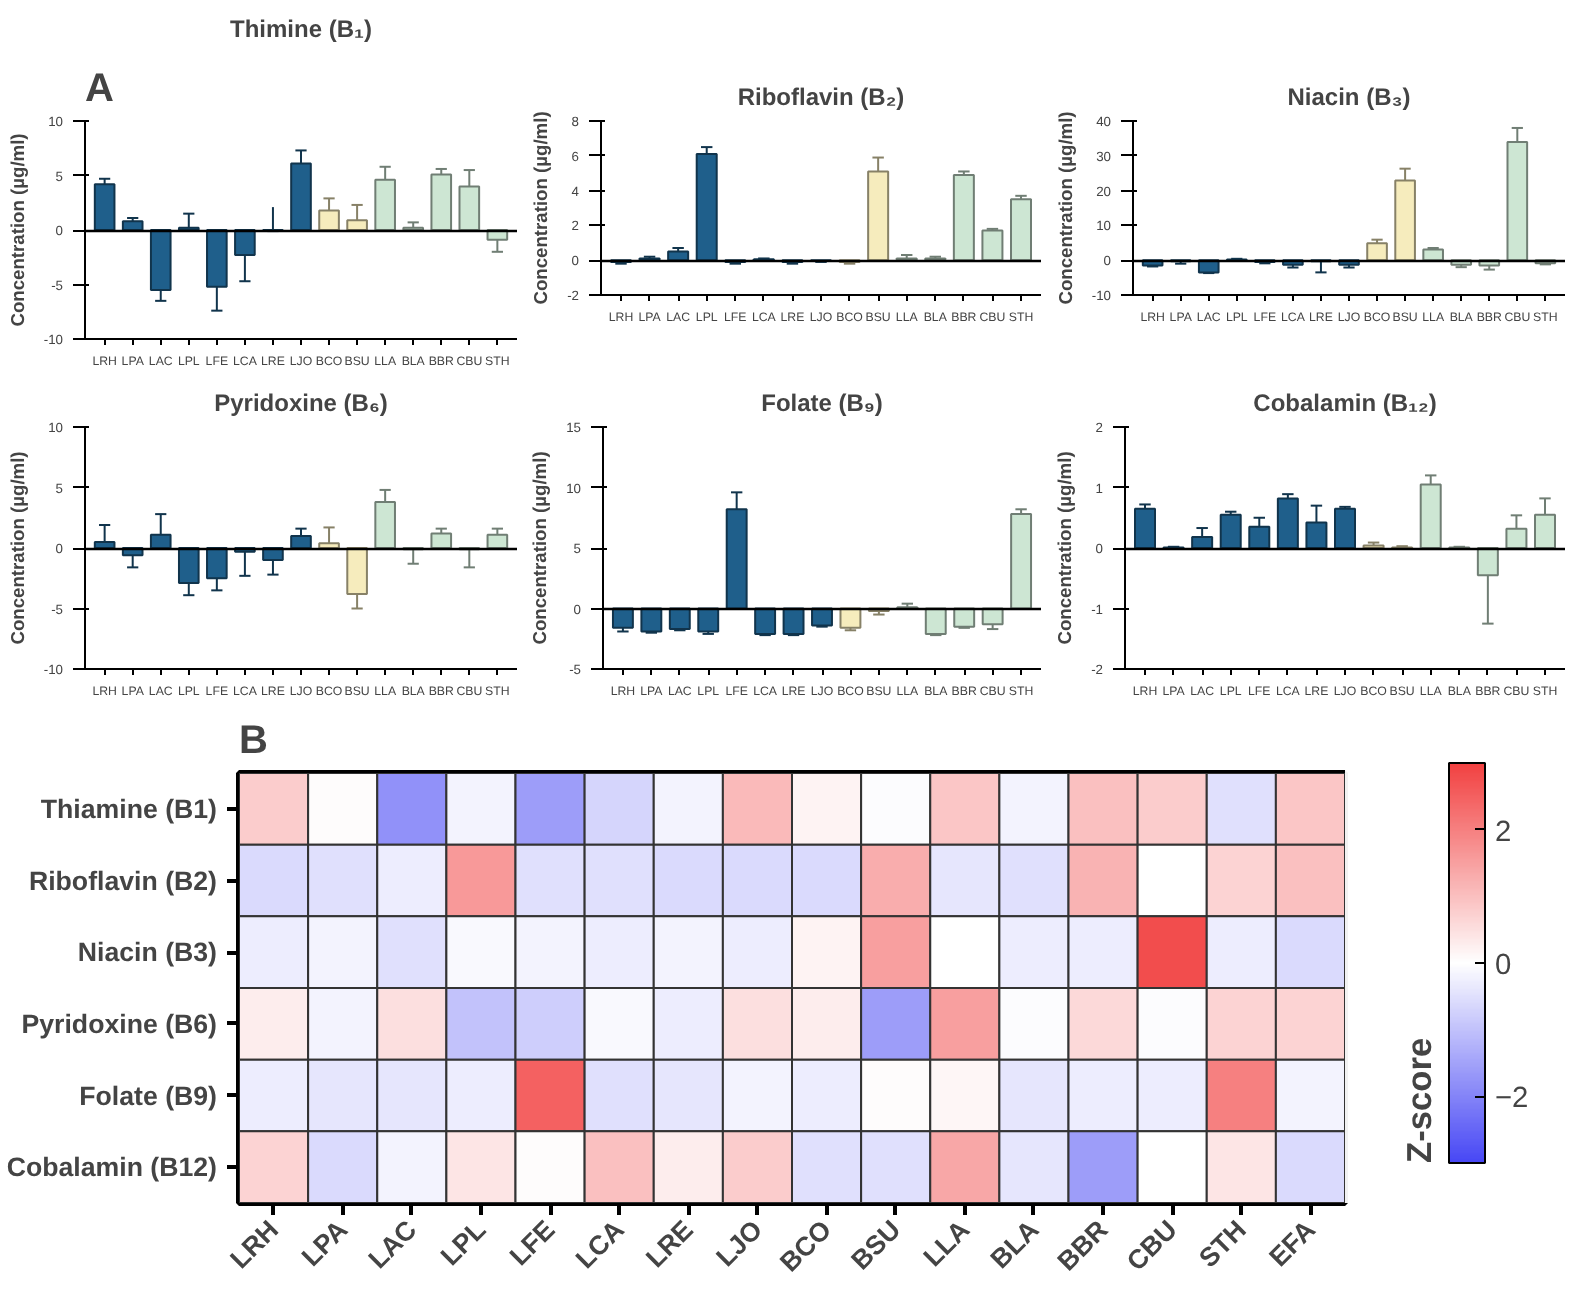 The image size is (1574, 1294). Describe the element at coordinates (128, 808) in the screenshot. I see `y-tick-label: Thiamine (B1)` at that location.